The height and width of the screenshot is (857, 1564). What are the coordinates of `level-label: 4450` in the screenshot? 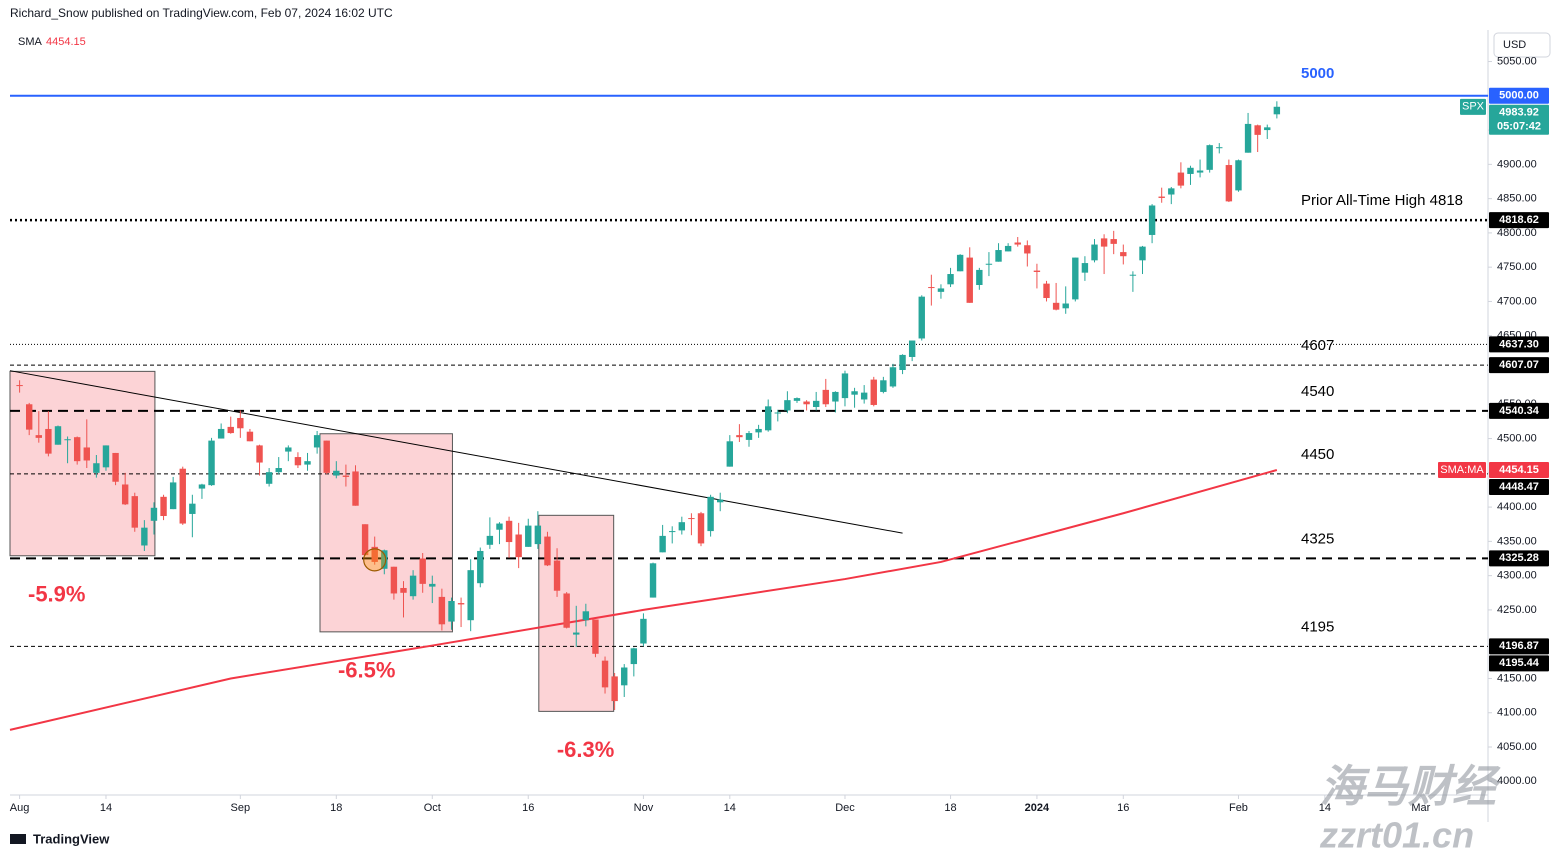 It's located at (1317, 454).